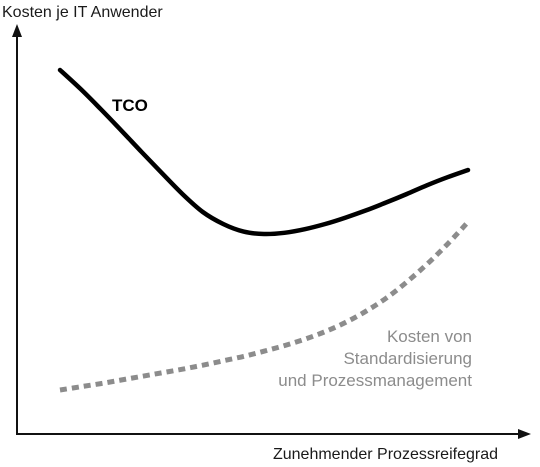 The width and height of the screenshot is (540, 467). Describe the element at coordinates (375, 380) in the screenshot. I see `series-label-line: und Prozessmanagement` at that location.